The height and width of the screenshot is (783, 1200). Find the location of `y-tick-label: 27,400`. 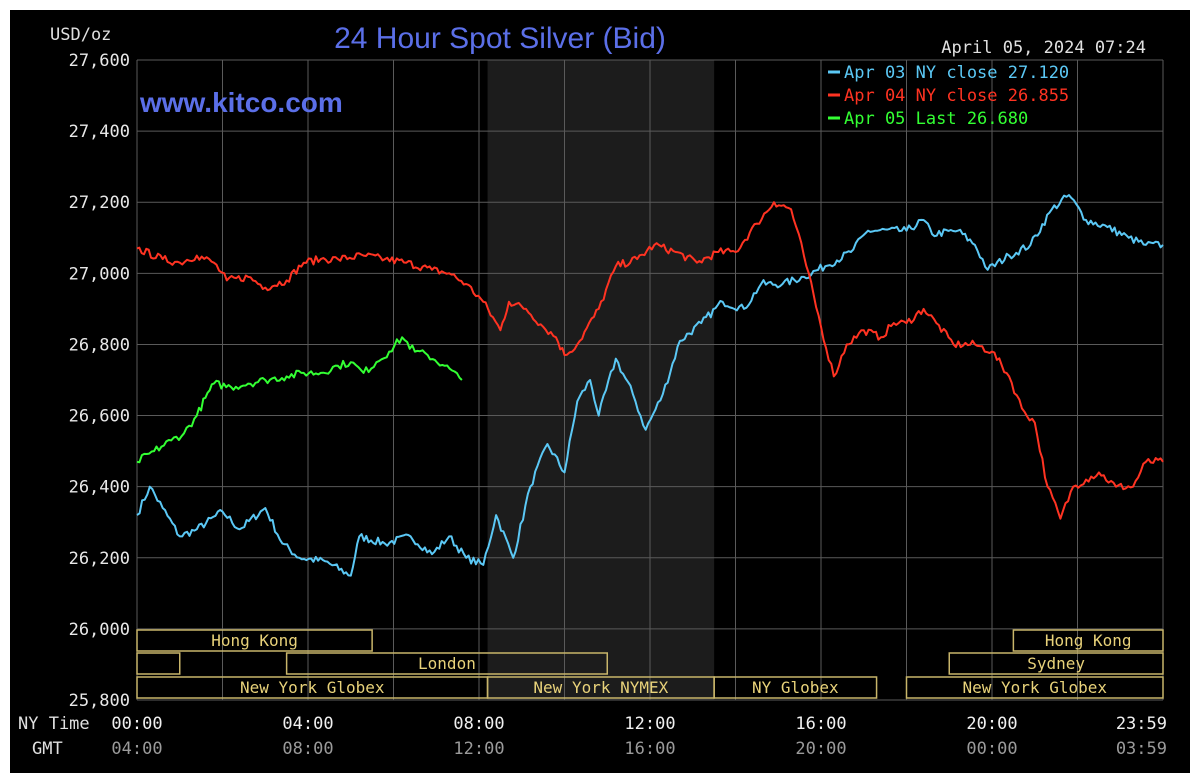

y-tick-label: 27,400 is located at coordinates (99, 132).